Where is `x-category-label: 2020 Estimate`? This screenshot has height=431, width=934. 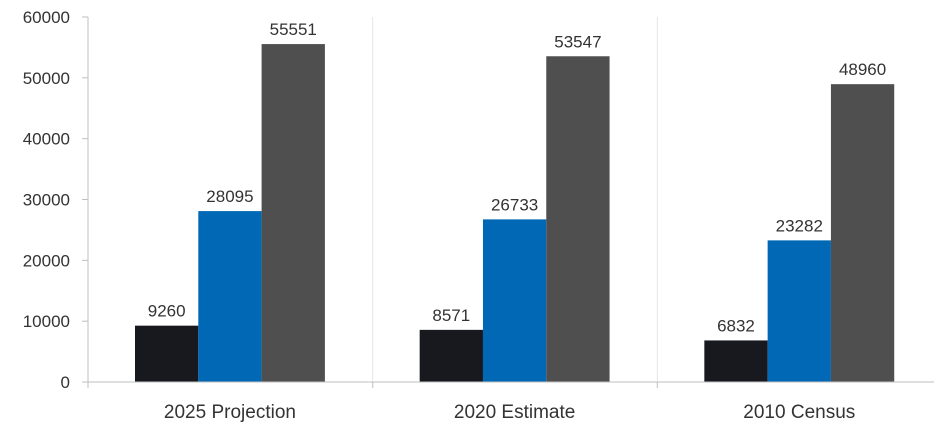
x-category-label: 2020 Estimate is located at coordinates (514, 412).